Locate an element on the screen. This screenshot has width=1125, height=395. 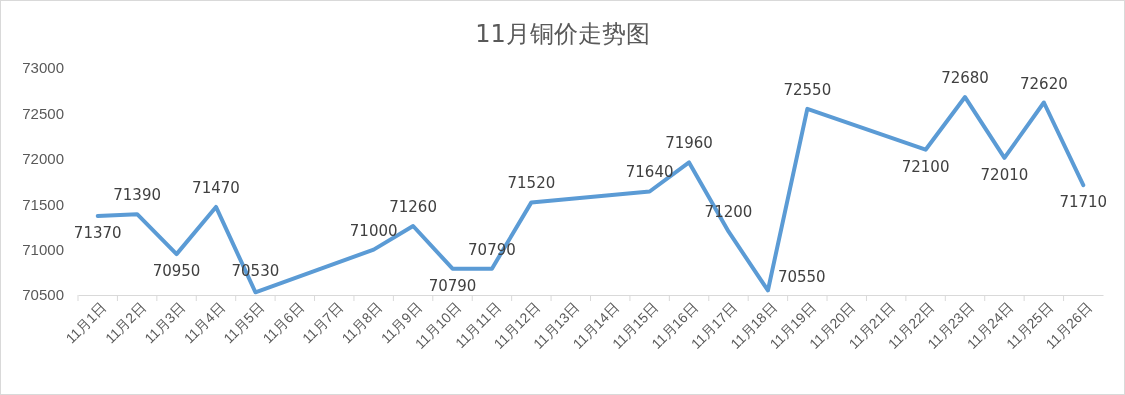
data-label: 70550 is located at coordinates (801, 277).